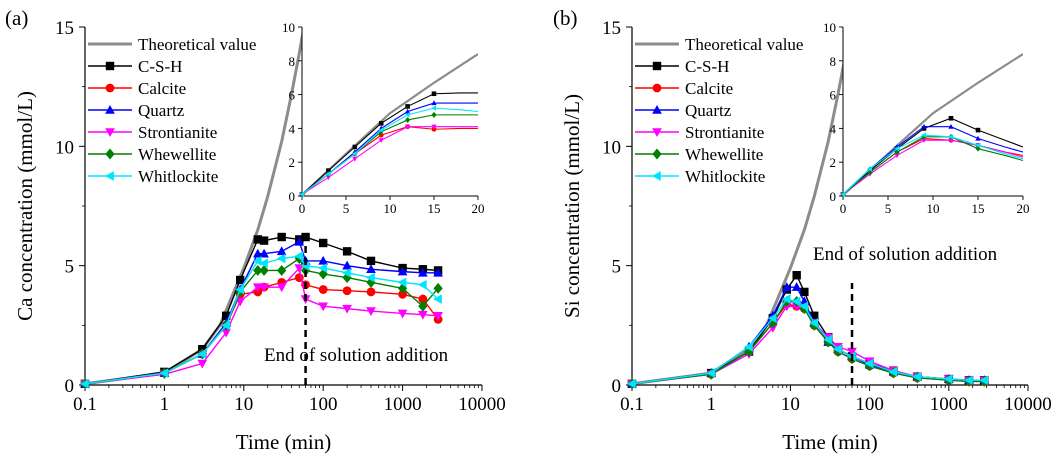 This screenshot has height=459, width=1060. Describe the element at coordinates (617, 386) in the screenshot. I see `panel-b-y-tick-label: 0` at that location.